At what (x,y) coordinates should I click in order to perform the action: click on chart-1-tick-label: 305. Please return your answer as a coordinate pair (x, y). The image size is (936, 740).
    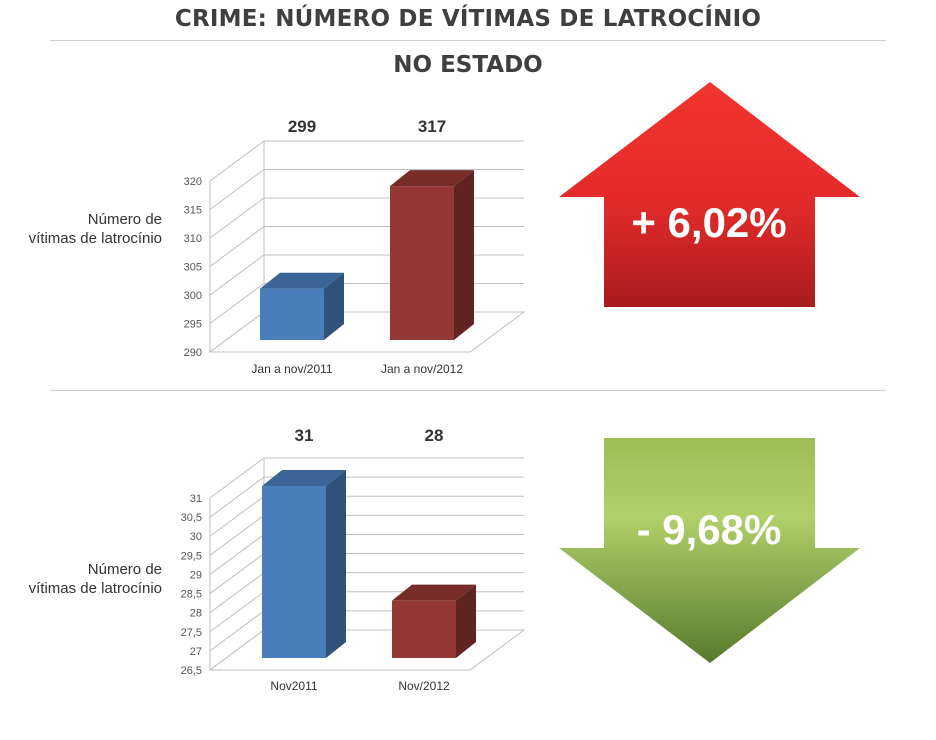
    Looking at the image, I should click on (193, 268).